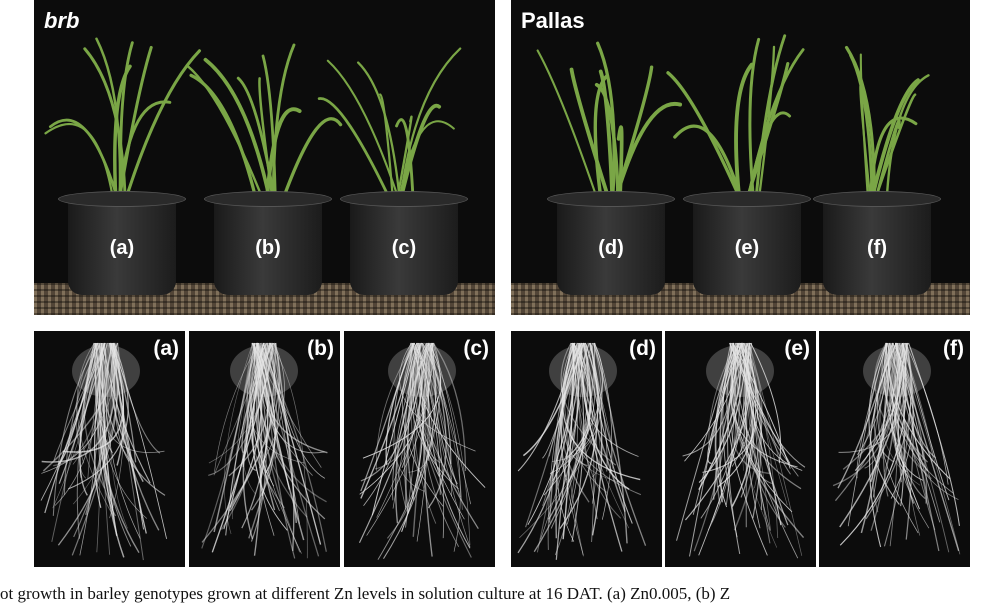 Image resolution: width=1002 pixels, height=604 pixels. I want to click on pot-d: (d), so click(611, 243).